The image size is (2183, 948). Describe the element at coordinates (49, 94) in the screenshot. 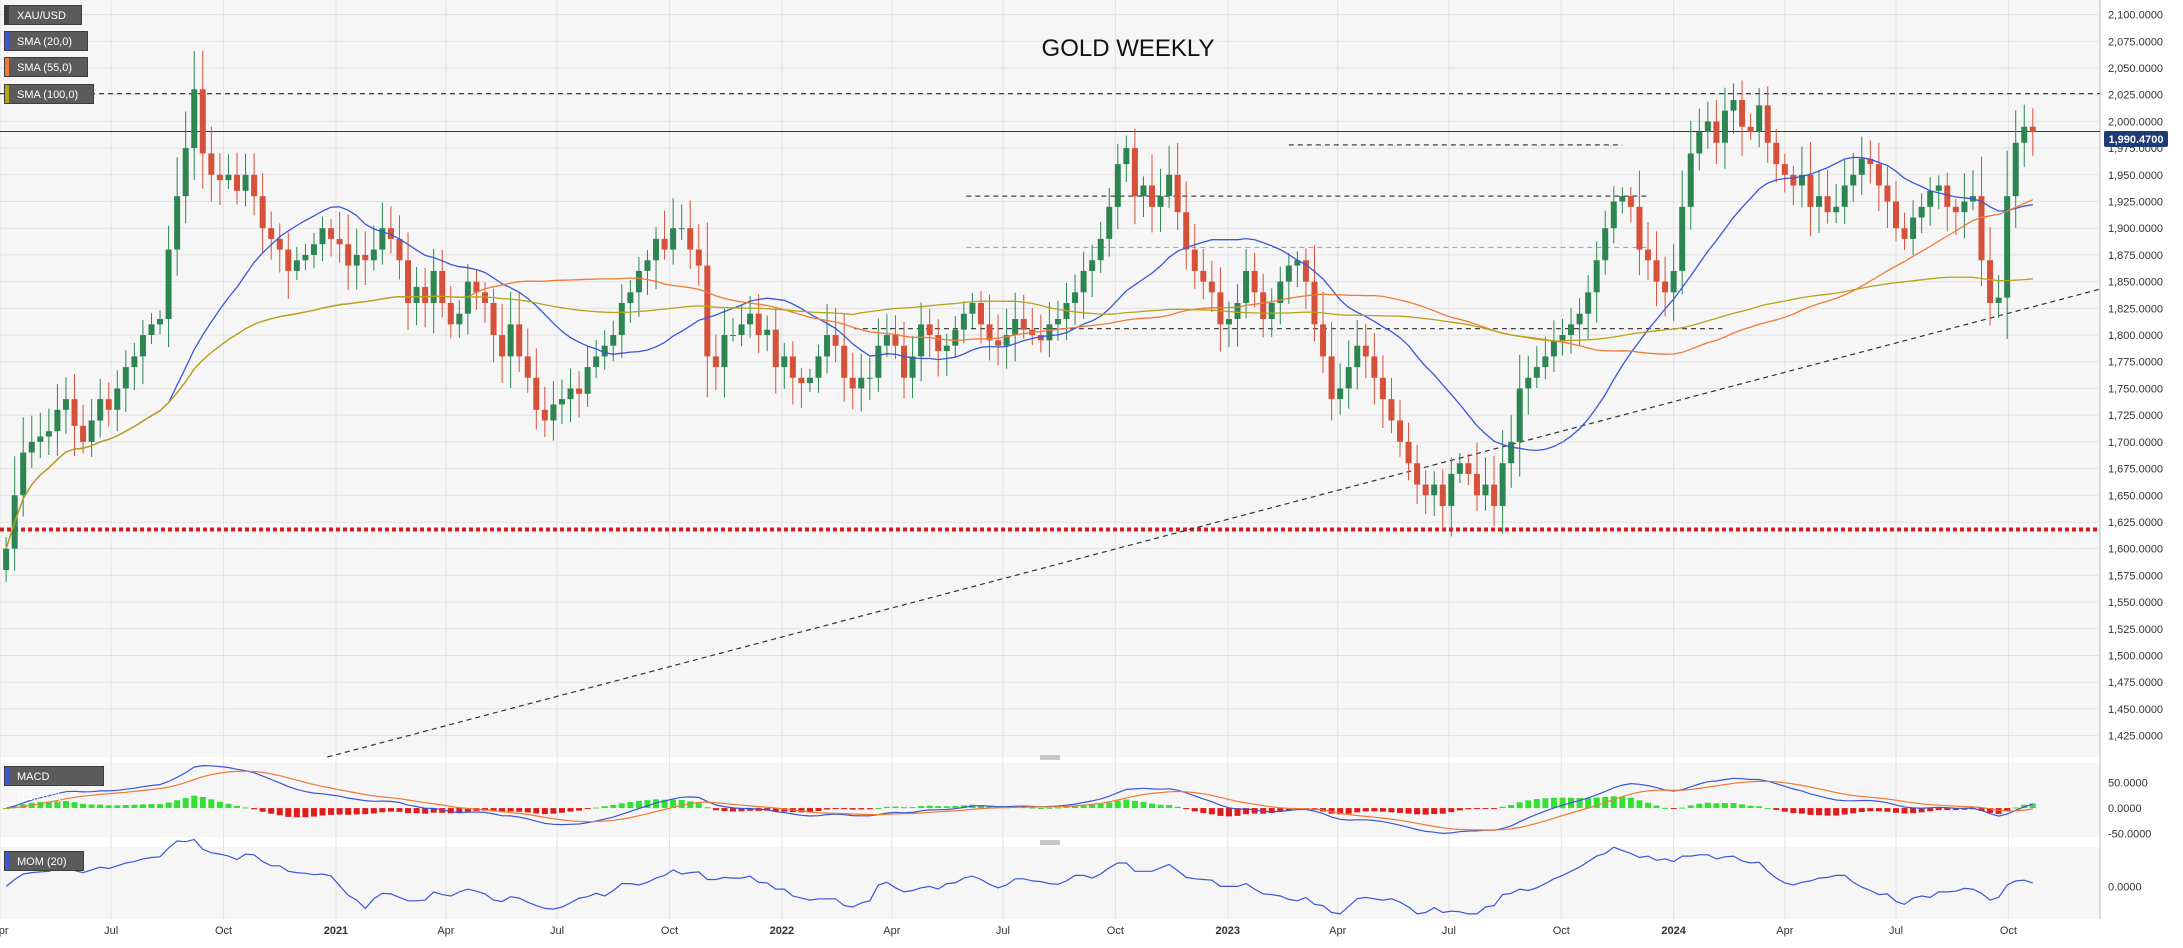

I see `sma100-legend: SMA (100,0)` at that location.